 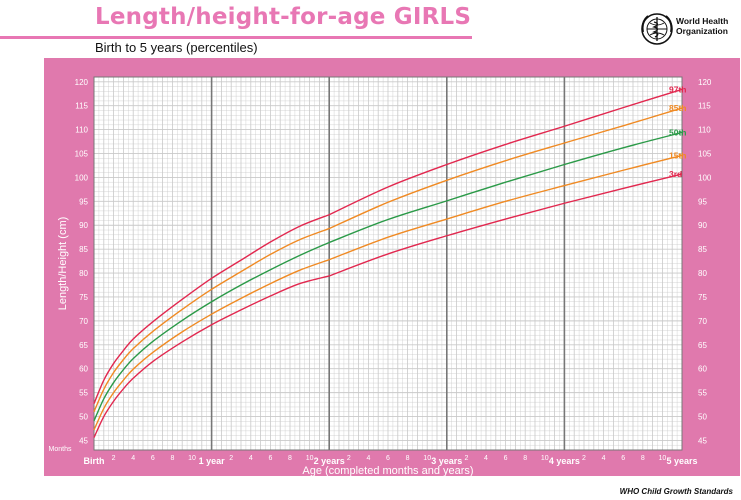 I want to click on series-label-p85: 85th, so click(x=677, y=108).